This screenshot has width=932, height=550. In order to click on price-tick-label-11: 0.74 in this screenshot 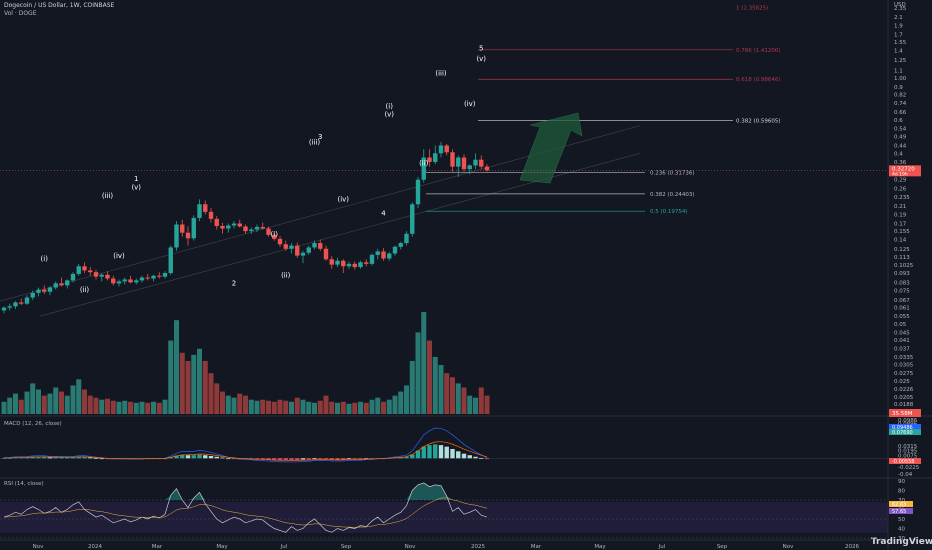, I will do `click(900, 104)`.